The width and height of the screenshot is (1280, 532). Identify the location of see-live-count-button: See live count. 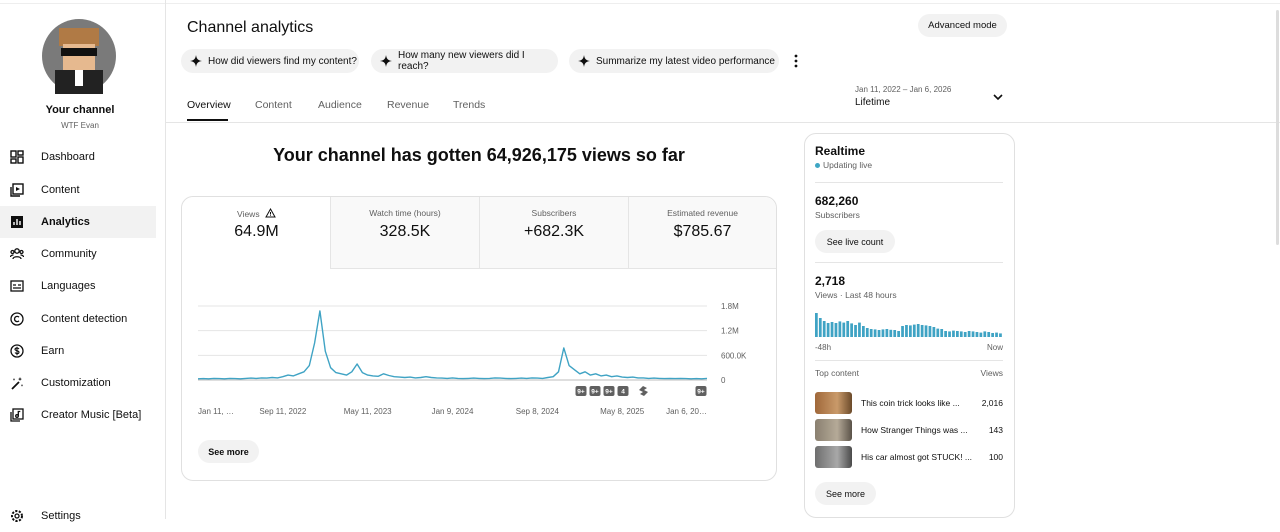
(855, 241).